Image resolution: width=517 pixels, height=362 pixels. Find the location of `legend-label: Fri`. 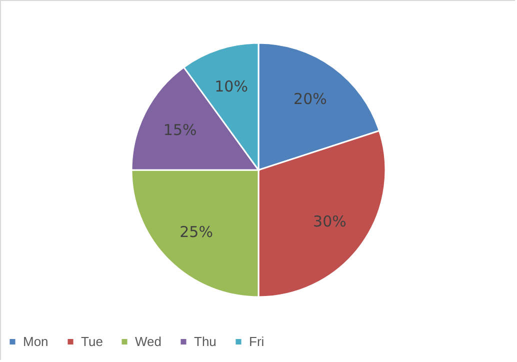

legend-label: Fri is located at coordinates (256, 341).